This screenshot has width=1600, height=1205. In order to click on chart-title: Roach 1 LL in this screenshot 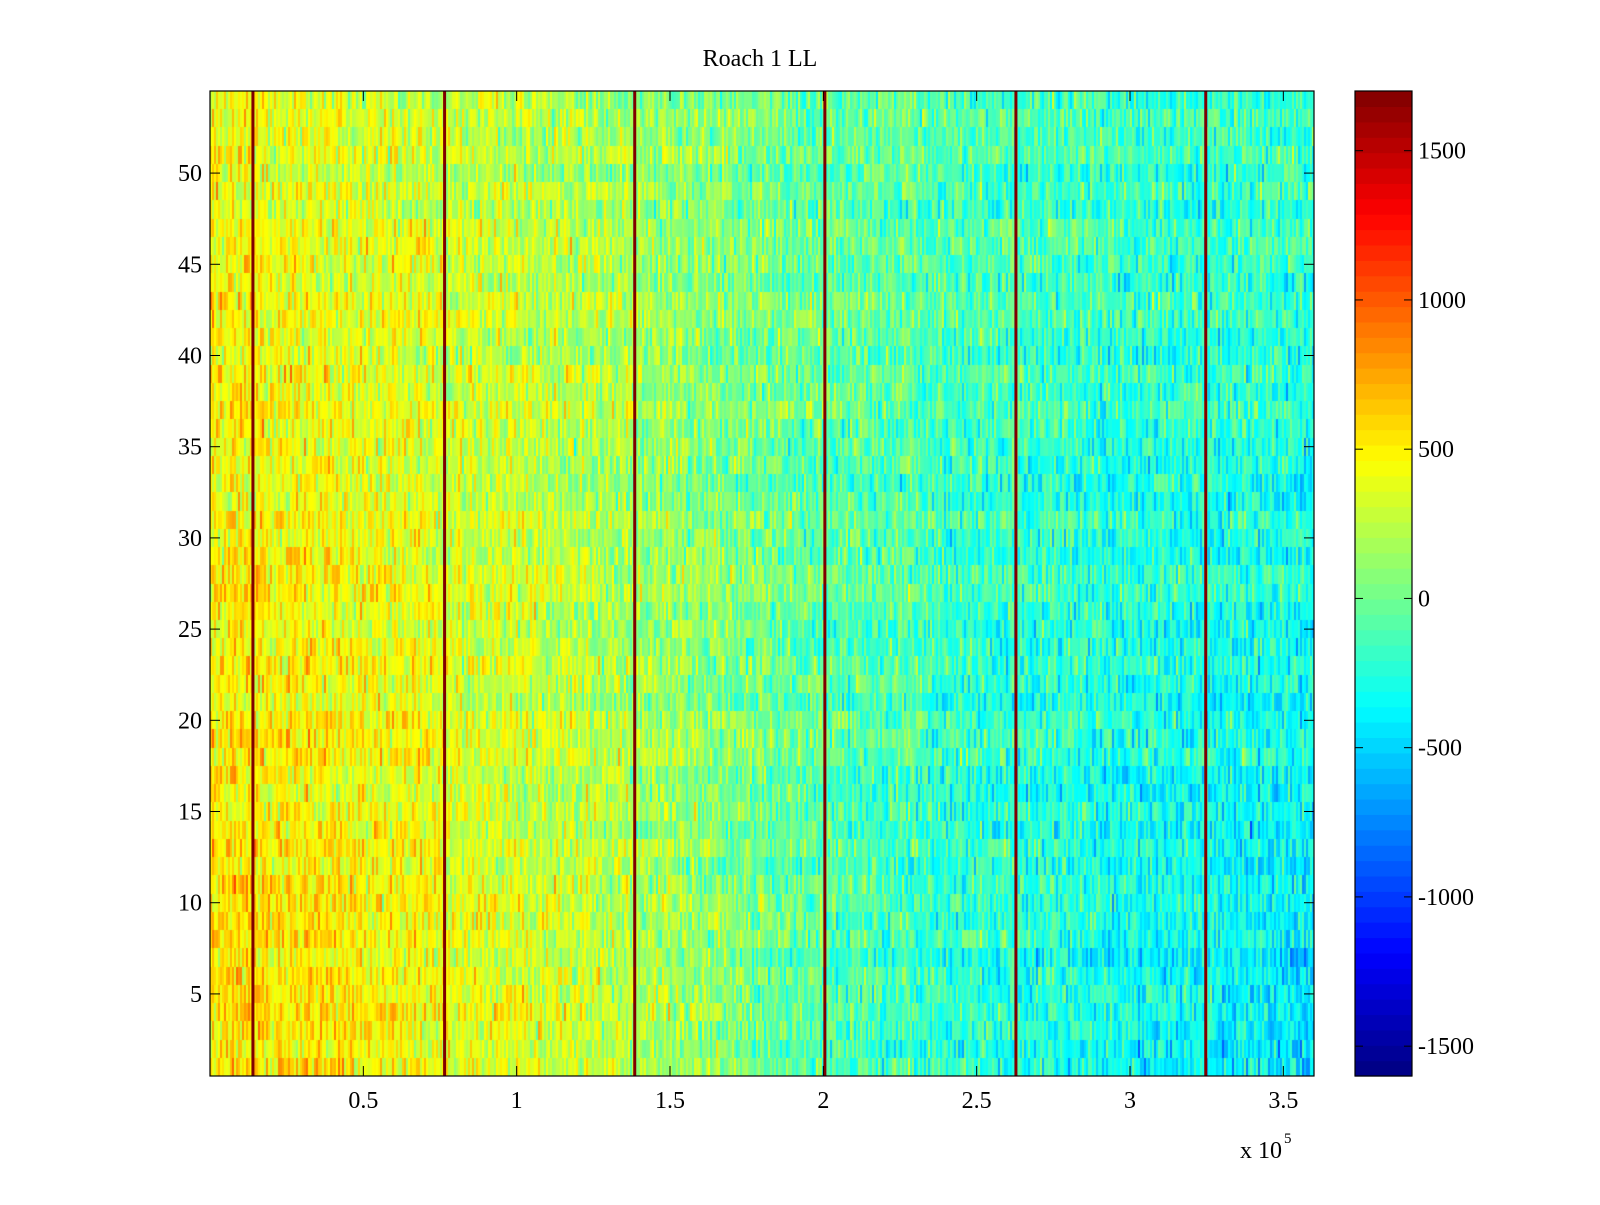, I will do `click(760, 59)`.